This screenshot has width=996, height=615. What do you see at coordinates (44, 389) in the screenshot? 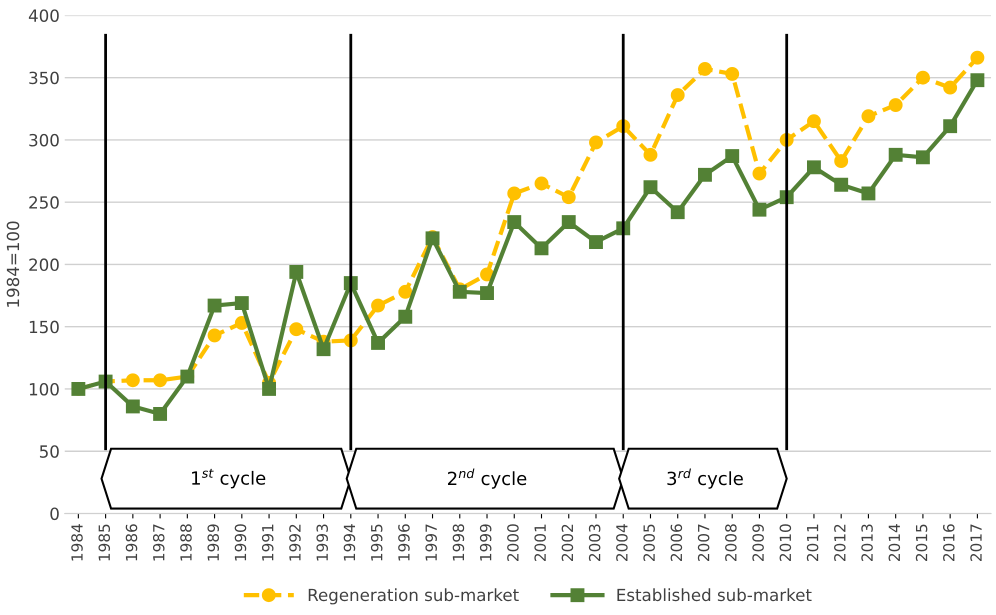
I see `y-tick-label: 100` at bounding box center [44, 389].